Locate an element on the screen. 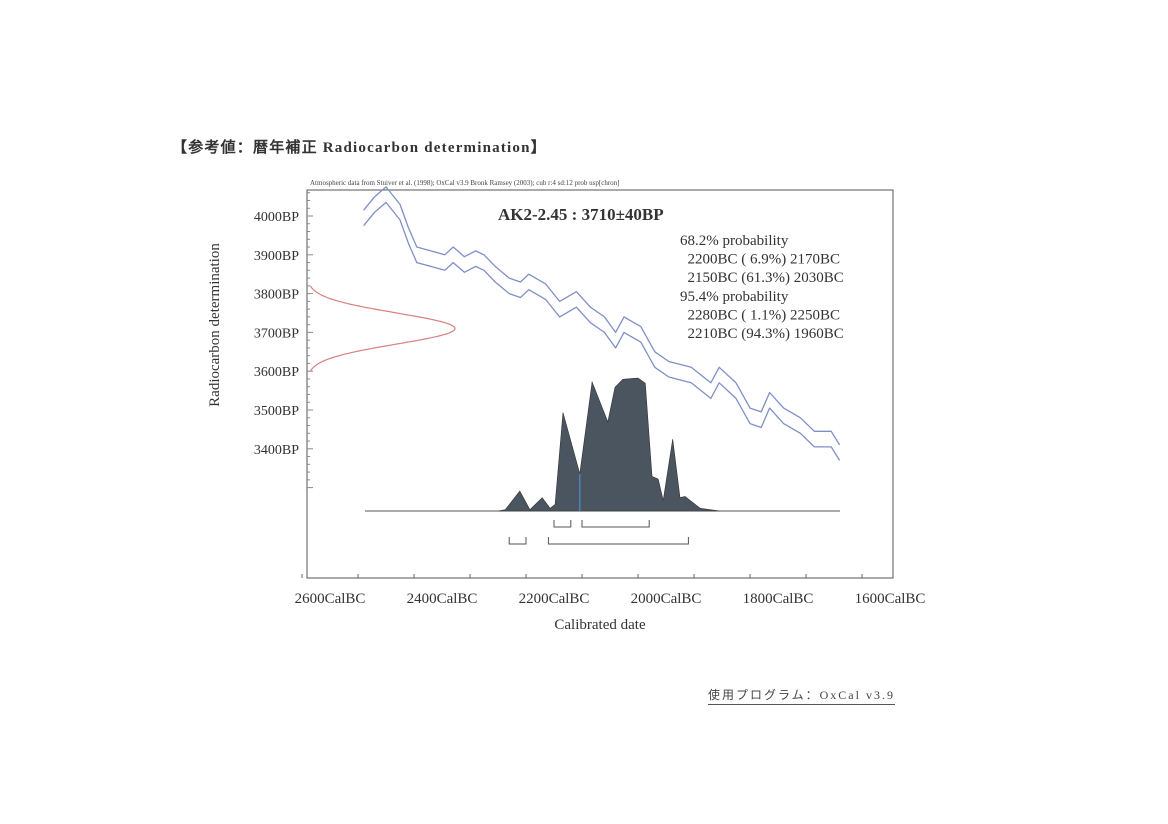 The height and width of the screenshot is (824, 1168). legend-line: 2280BC ( 1.1%) 2250BC is located at coordinates (760, 315).